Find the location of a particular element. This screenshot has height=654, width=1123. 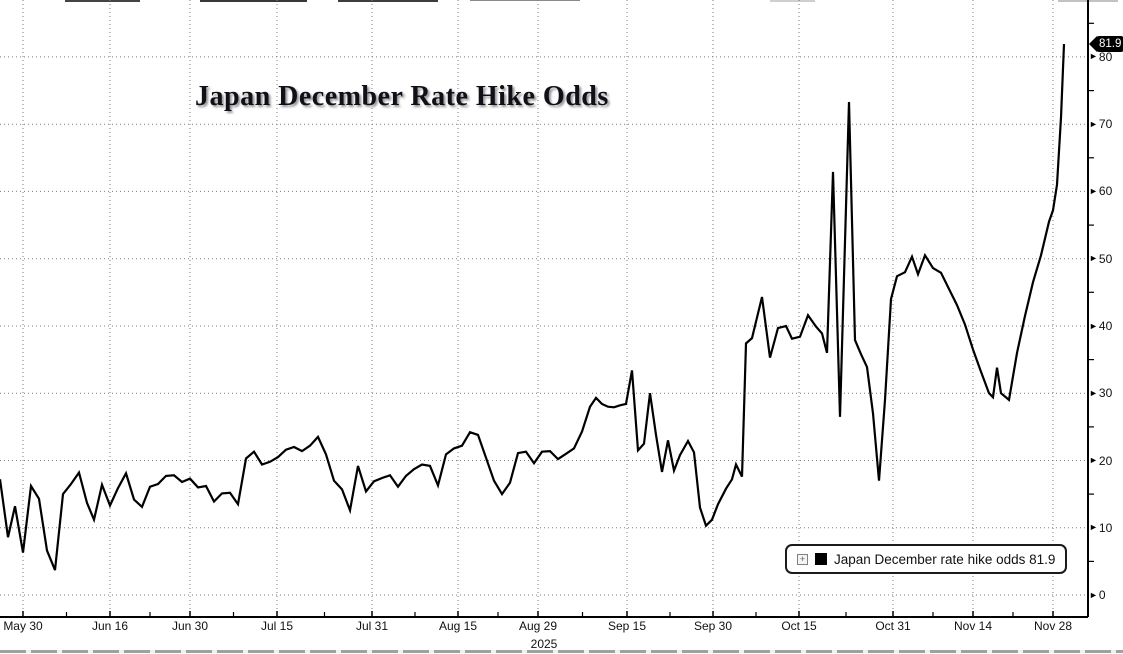

x-tick-label: Nov 14 is located at coordinates (973, 626).